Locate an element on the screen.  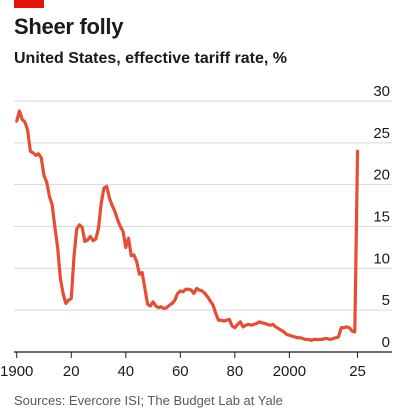
x-tick-label: 2000 is located at coordinates (289, 371).